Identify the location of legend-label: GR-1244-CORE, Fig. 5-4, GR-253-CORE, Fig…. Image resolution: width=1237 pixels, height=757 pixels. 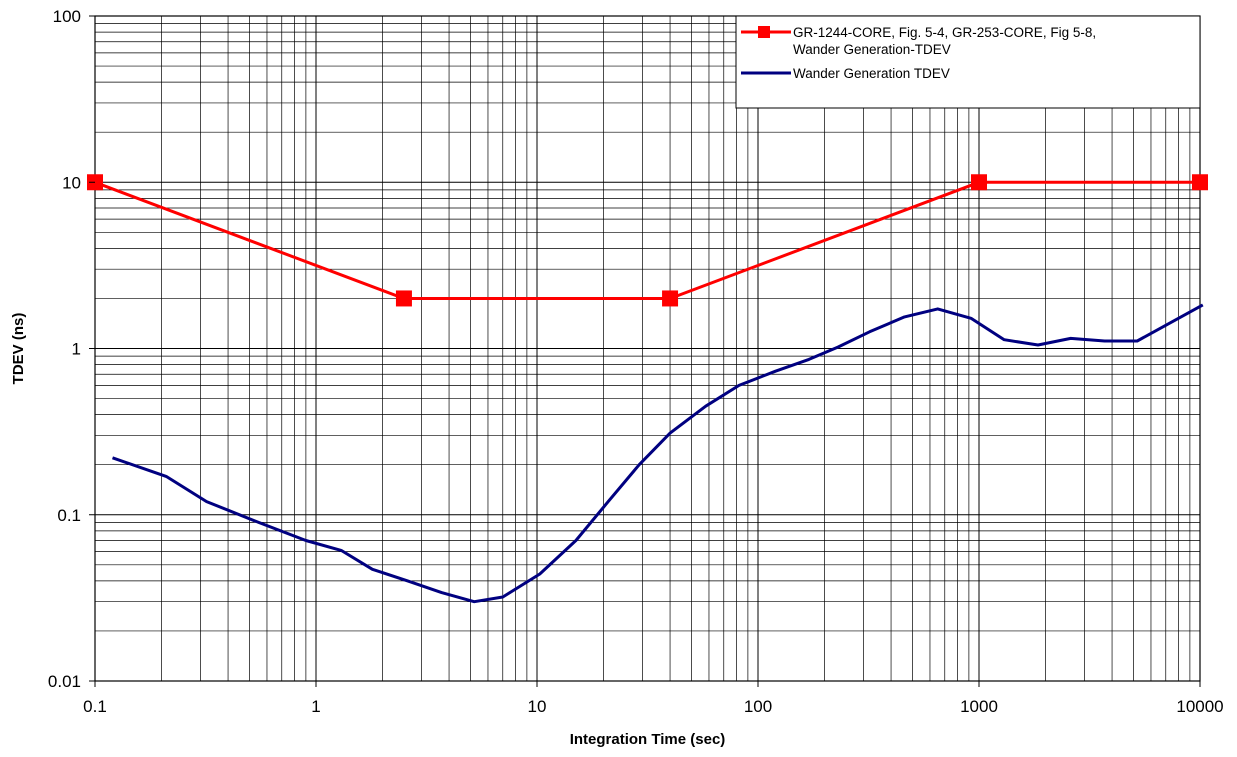
(944, 41).